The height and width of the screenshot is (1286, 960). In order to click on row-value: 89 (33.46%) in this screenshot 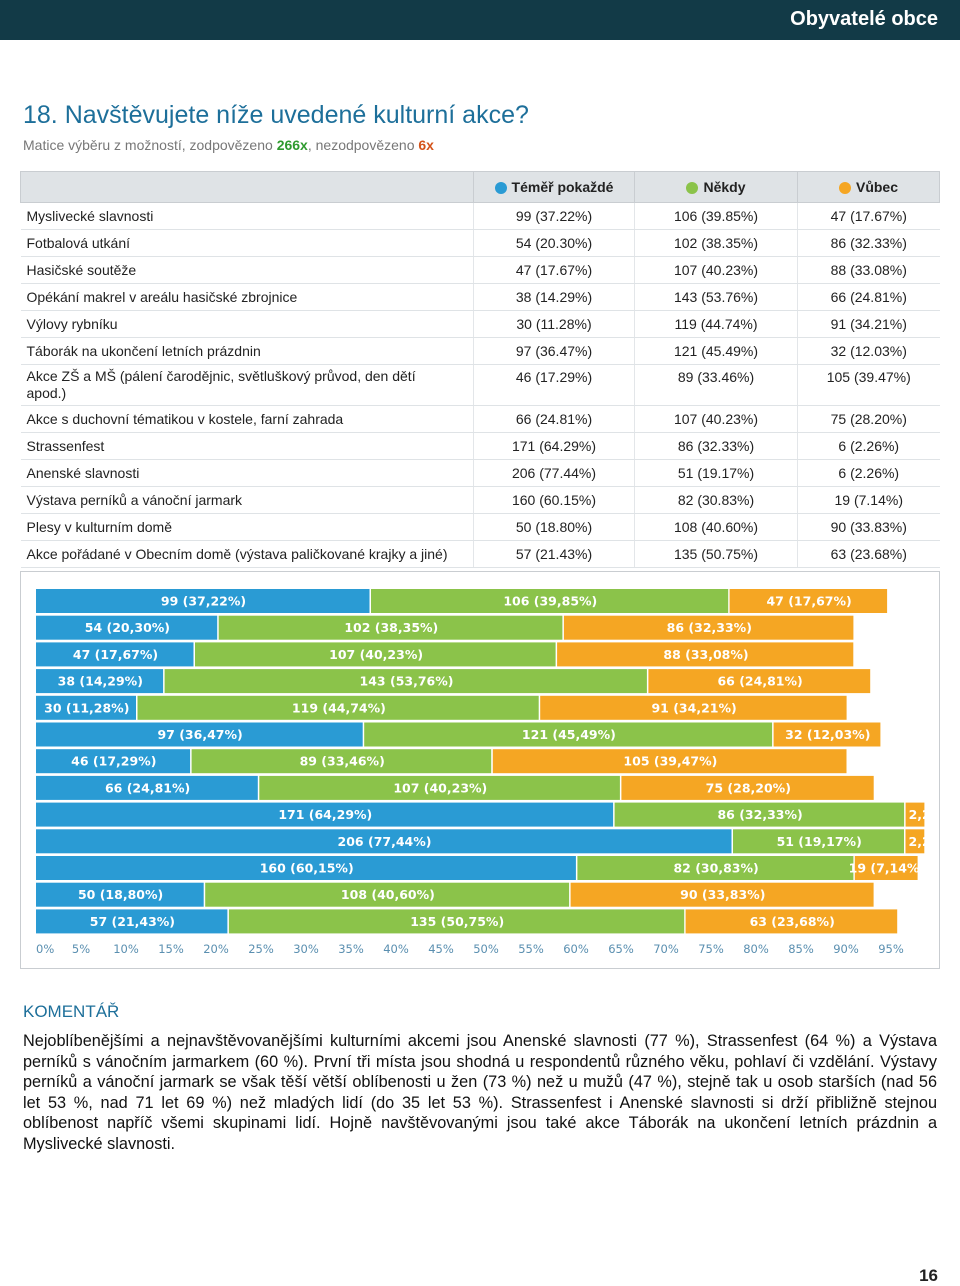, I will do `click(716, 385)`.